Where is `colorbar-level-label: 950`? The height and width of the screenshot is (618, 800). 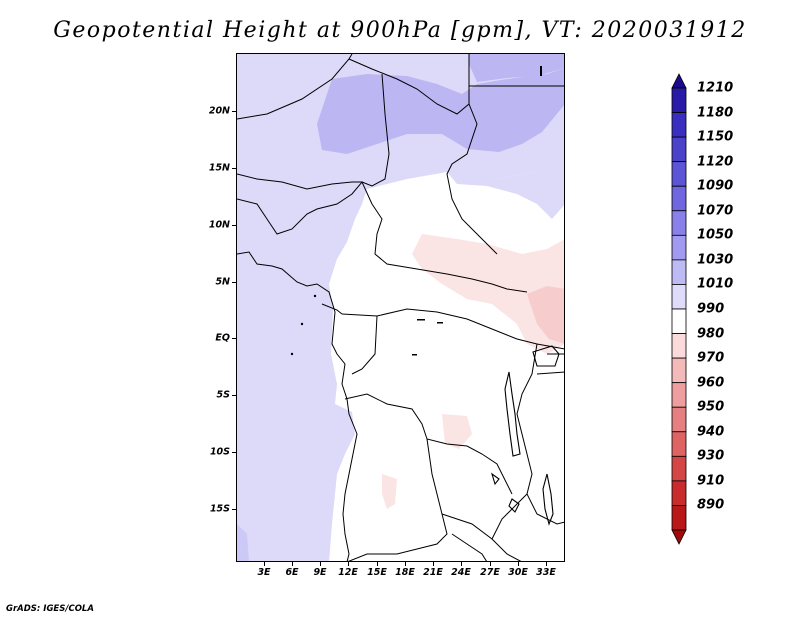
colorbar-level-label: 950 is located at coordinates (711, 407).